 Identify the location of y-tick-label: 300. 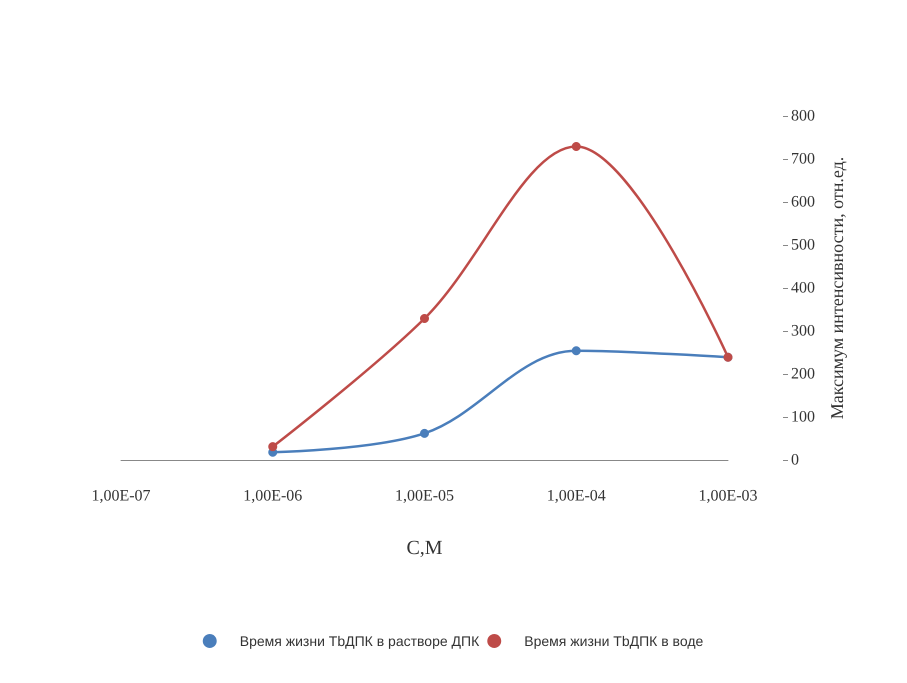
(803, 331).